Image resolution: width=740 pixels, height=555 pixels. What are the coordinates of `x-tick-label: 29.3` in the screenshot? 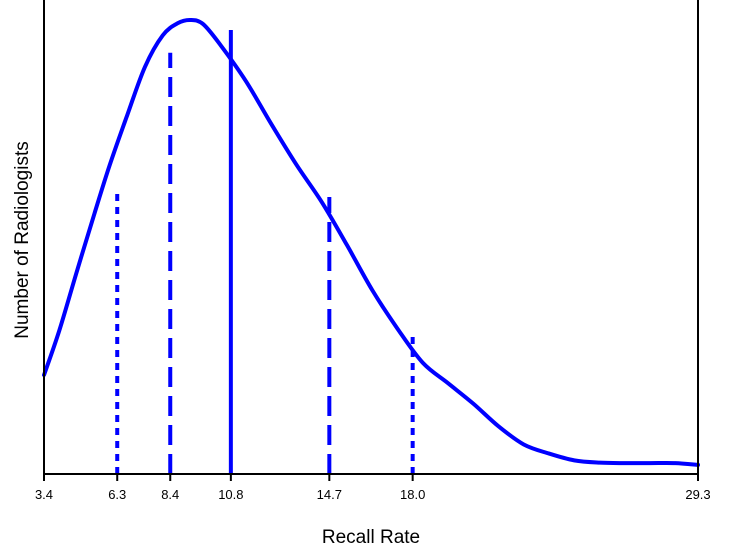 It's located at (697, 494).